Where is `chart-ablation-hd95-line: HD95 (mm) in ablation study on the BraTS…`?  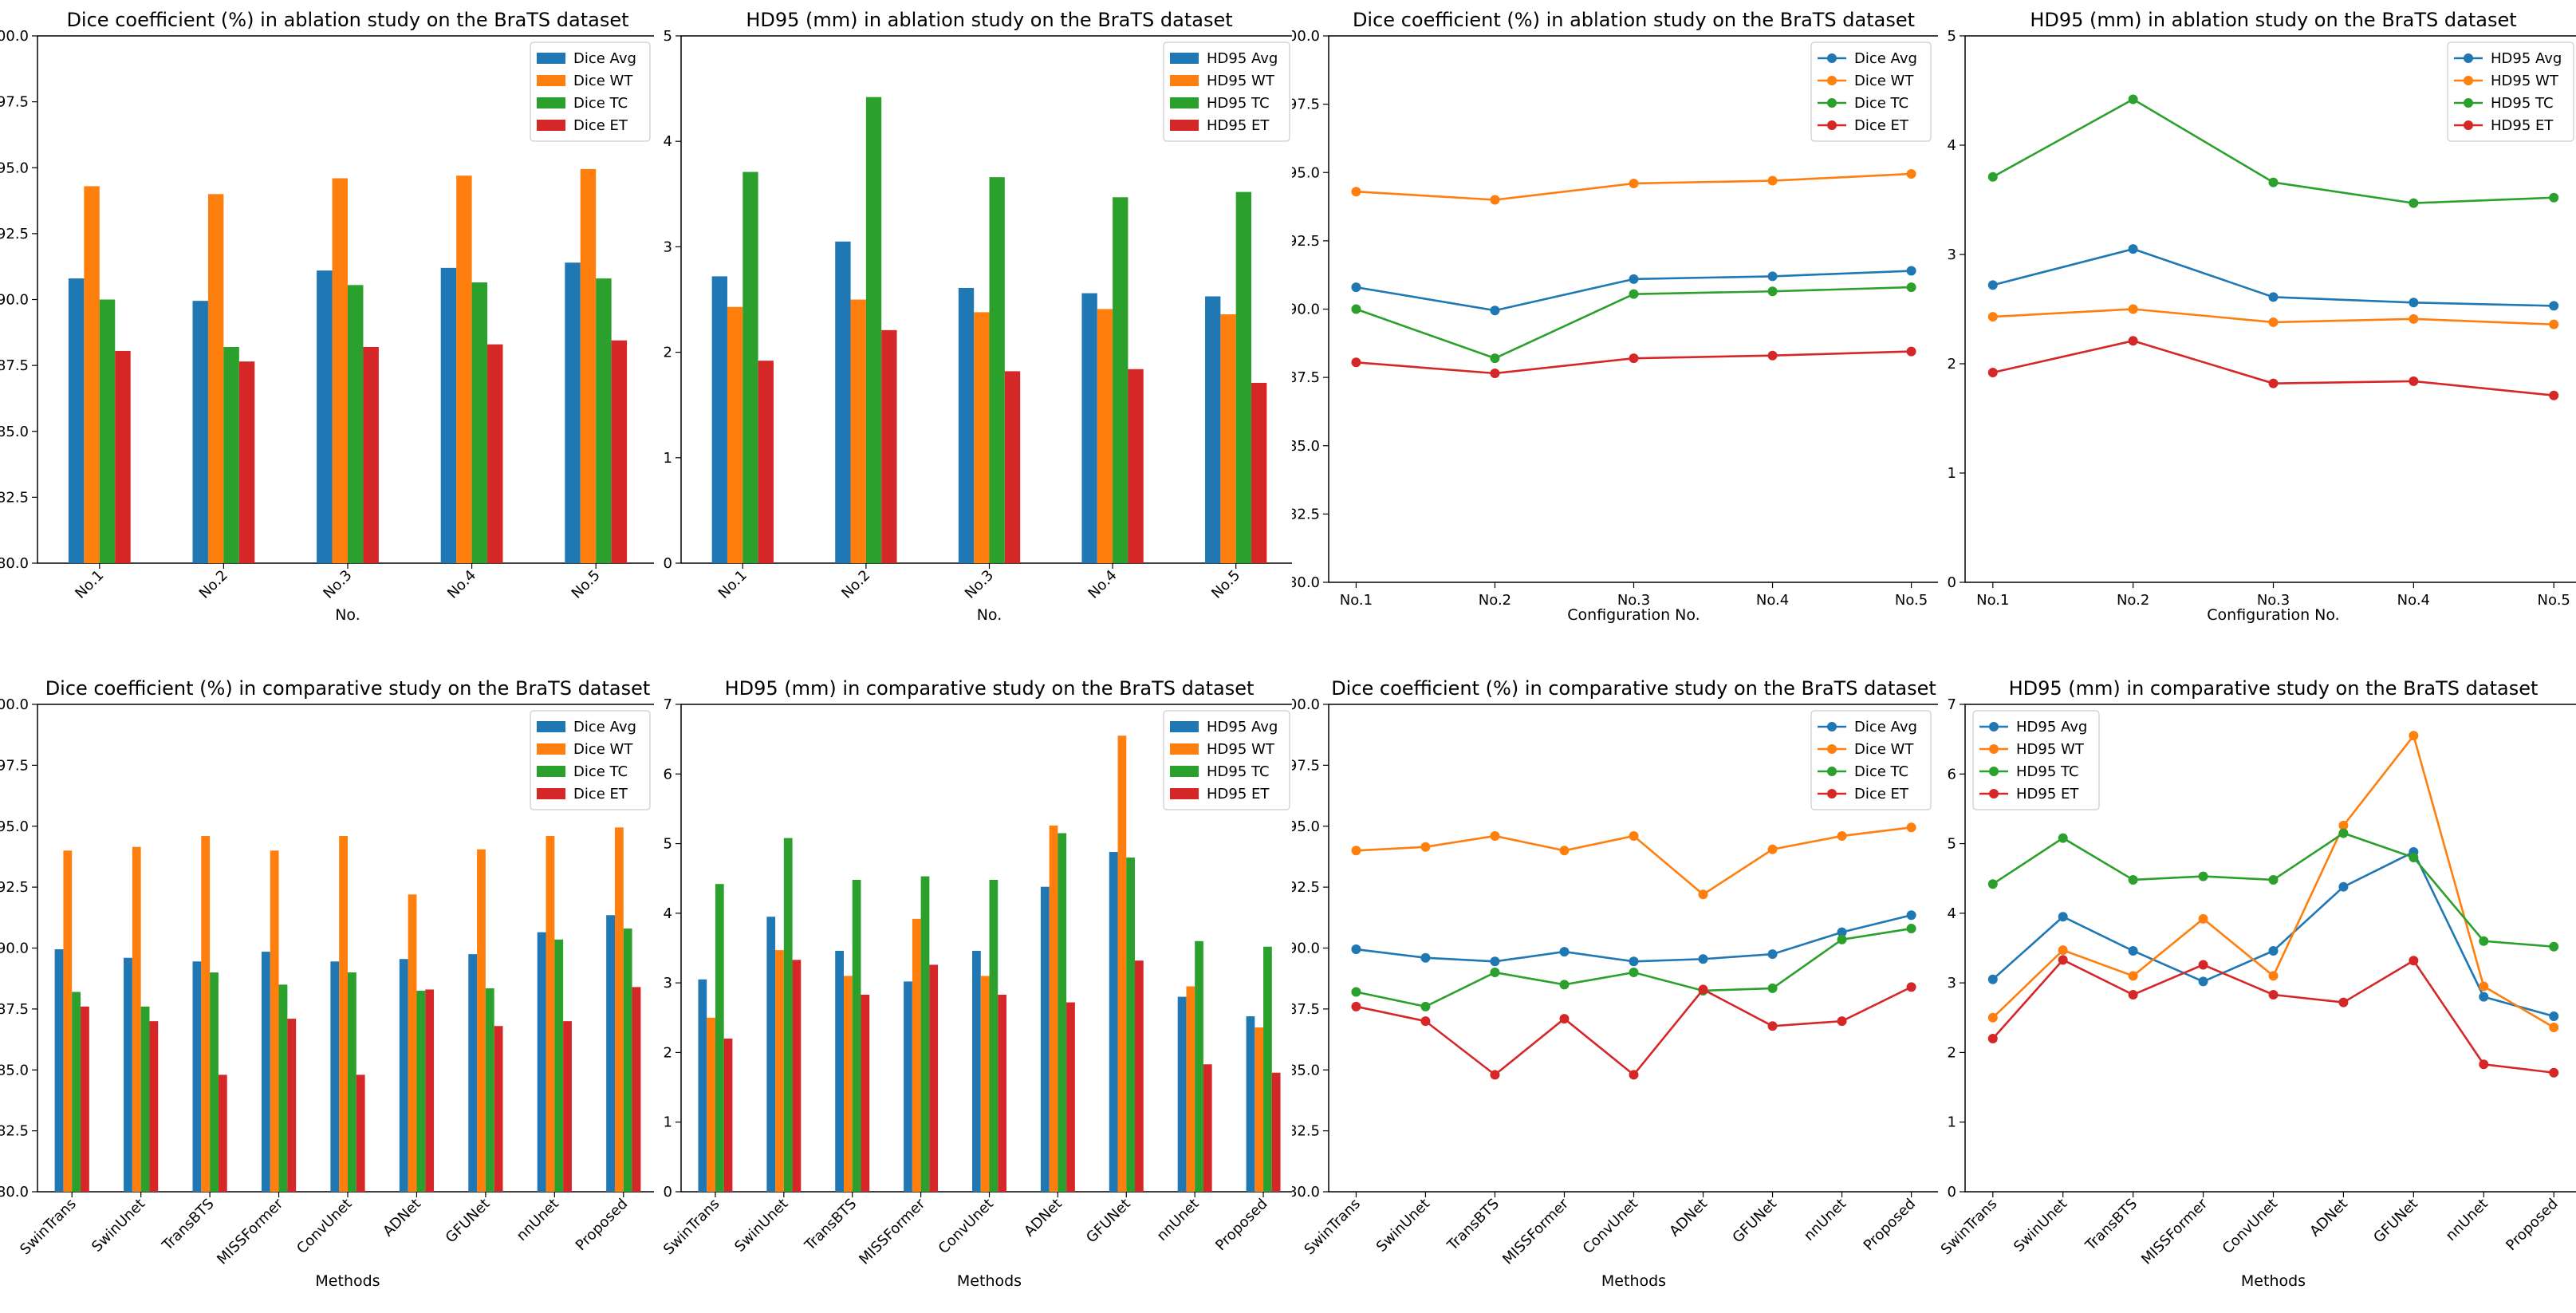
chart-ablation-hd95-line: HD95 (mm) in ablation study on the BraTS… is located at coordinates (2262, 316).